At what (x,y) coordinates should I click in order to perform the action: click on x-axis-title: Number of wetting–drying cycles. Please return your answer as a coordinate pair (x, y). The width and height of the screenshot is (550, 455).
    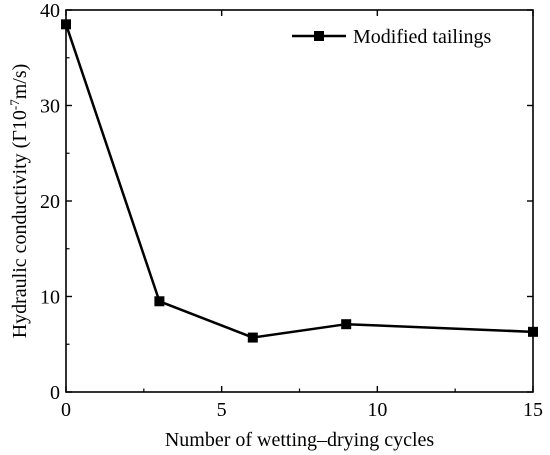
    Looking at the image, I should click on (300, 440).